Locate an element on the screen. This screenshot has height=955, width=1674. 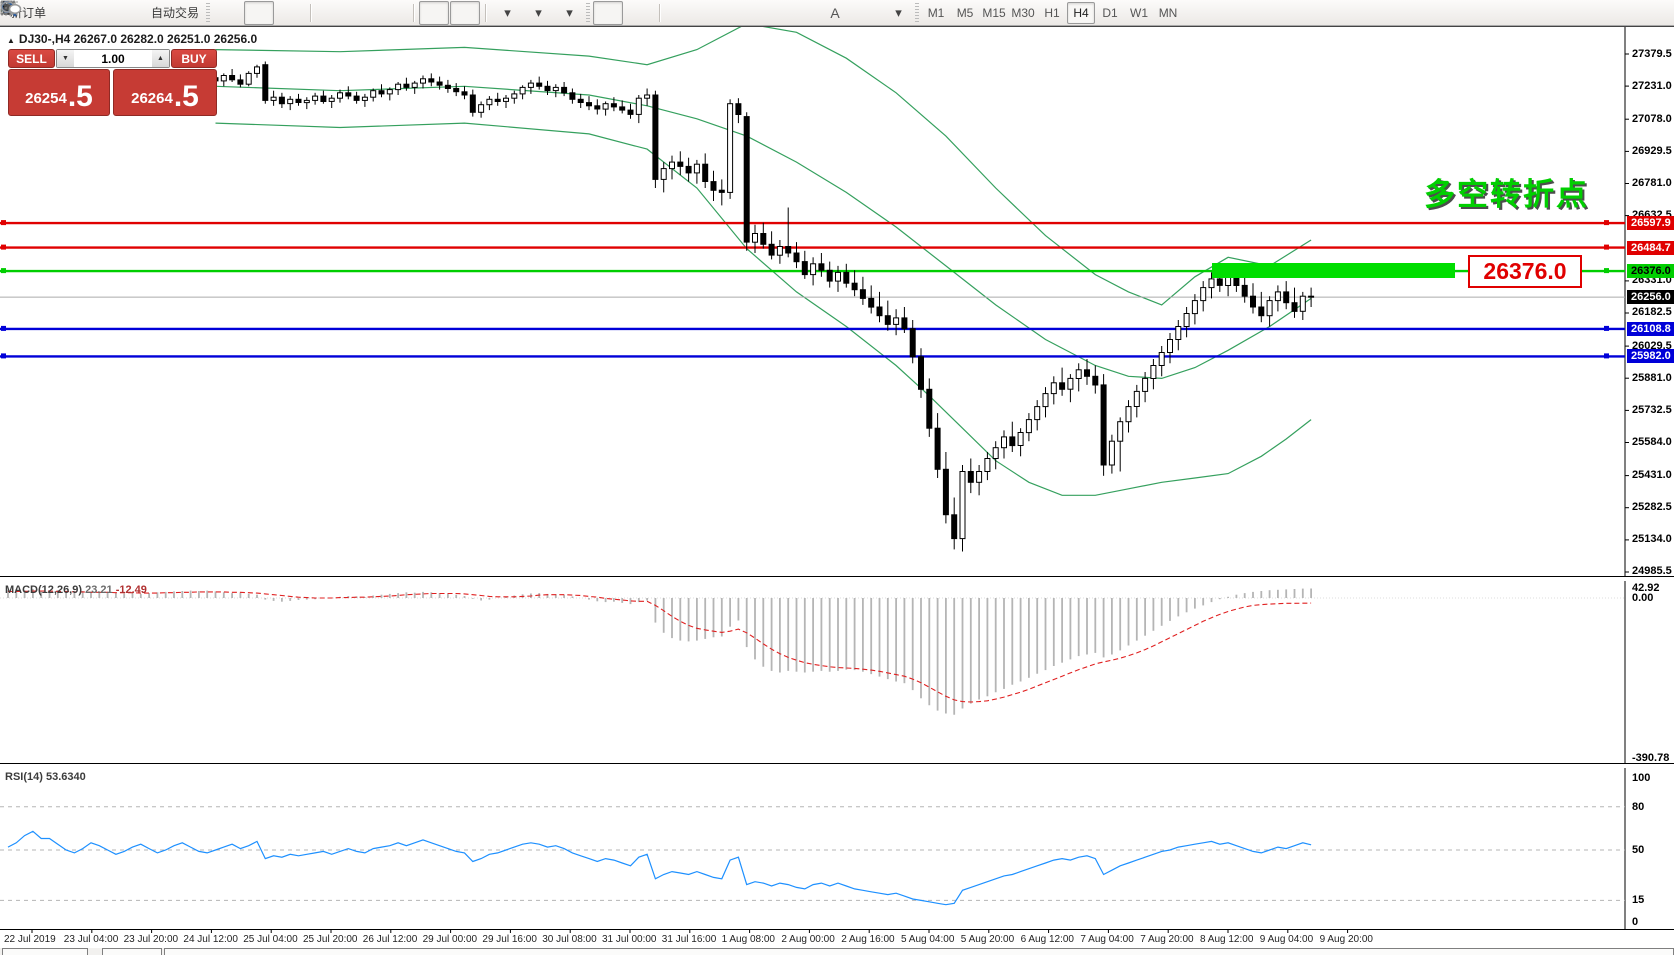
auto-scroll-button is located at coordinates (225, 12).